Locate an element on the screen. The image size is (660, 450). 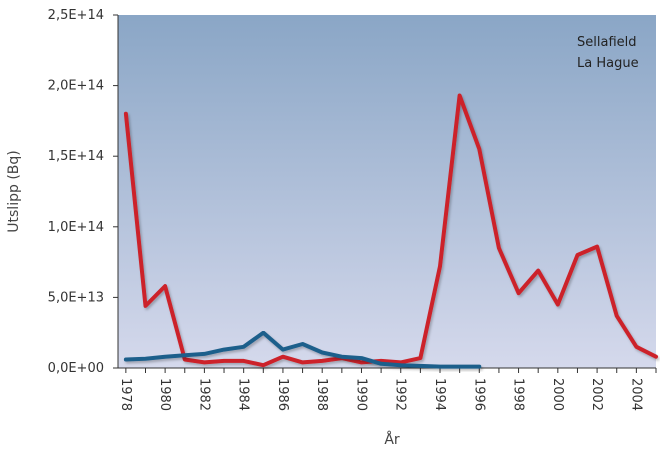
x-tick-label: 2002 is located at coordinates (596, 394).